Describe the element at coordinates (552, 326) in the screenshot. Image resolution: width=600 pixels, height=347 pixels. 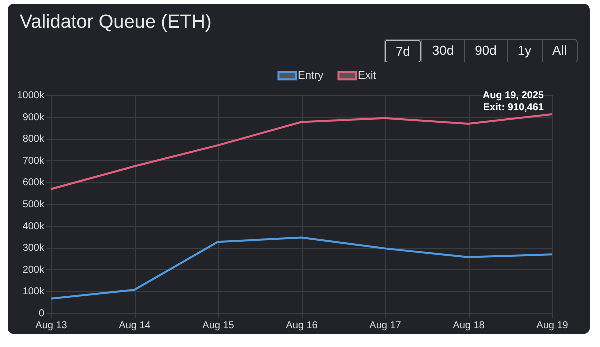
I see `x-tick-label: Aug 19` at that location.